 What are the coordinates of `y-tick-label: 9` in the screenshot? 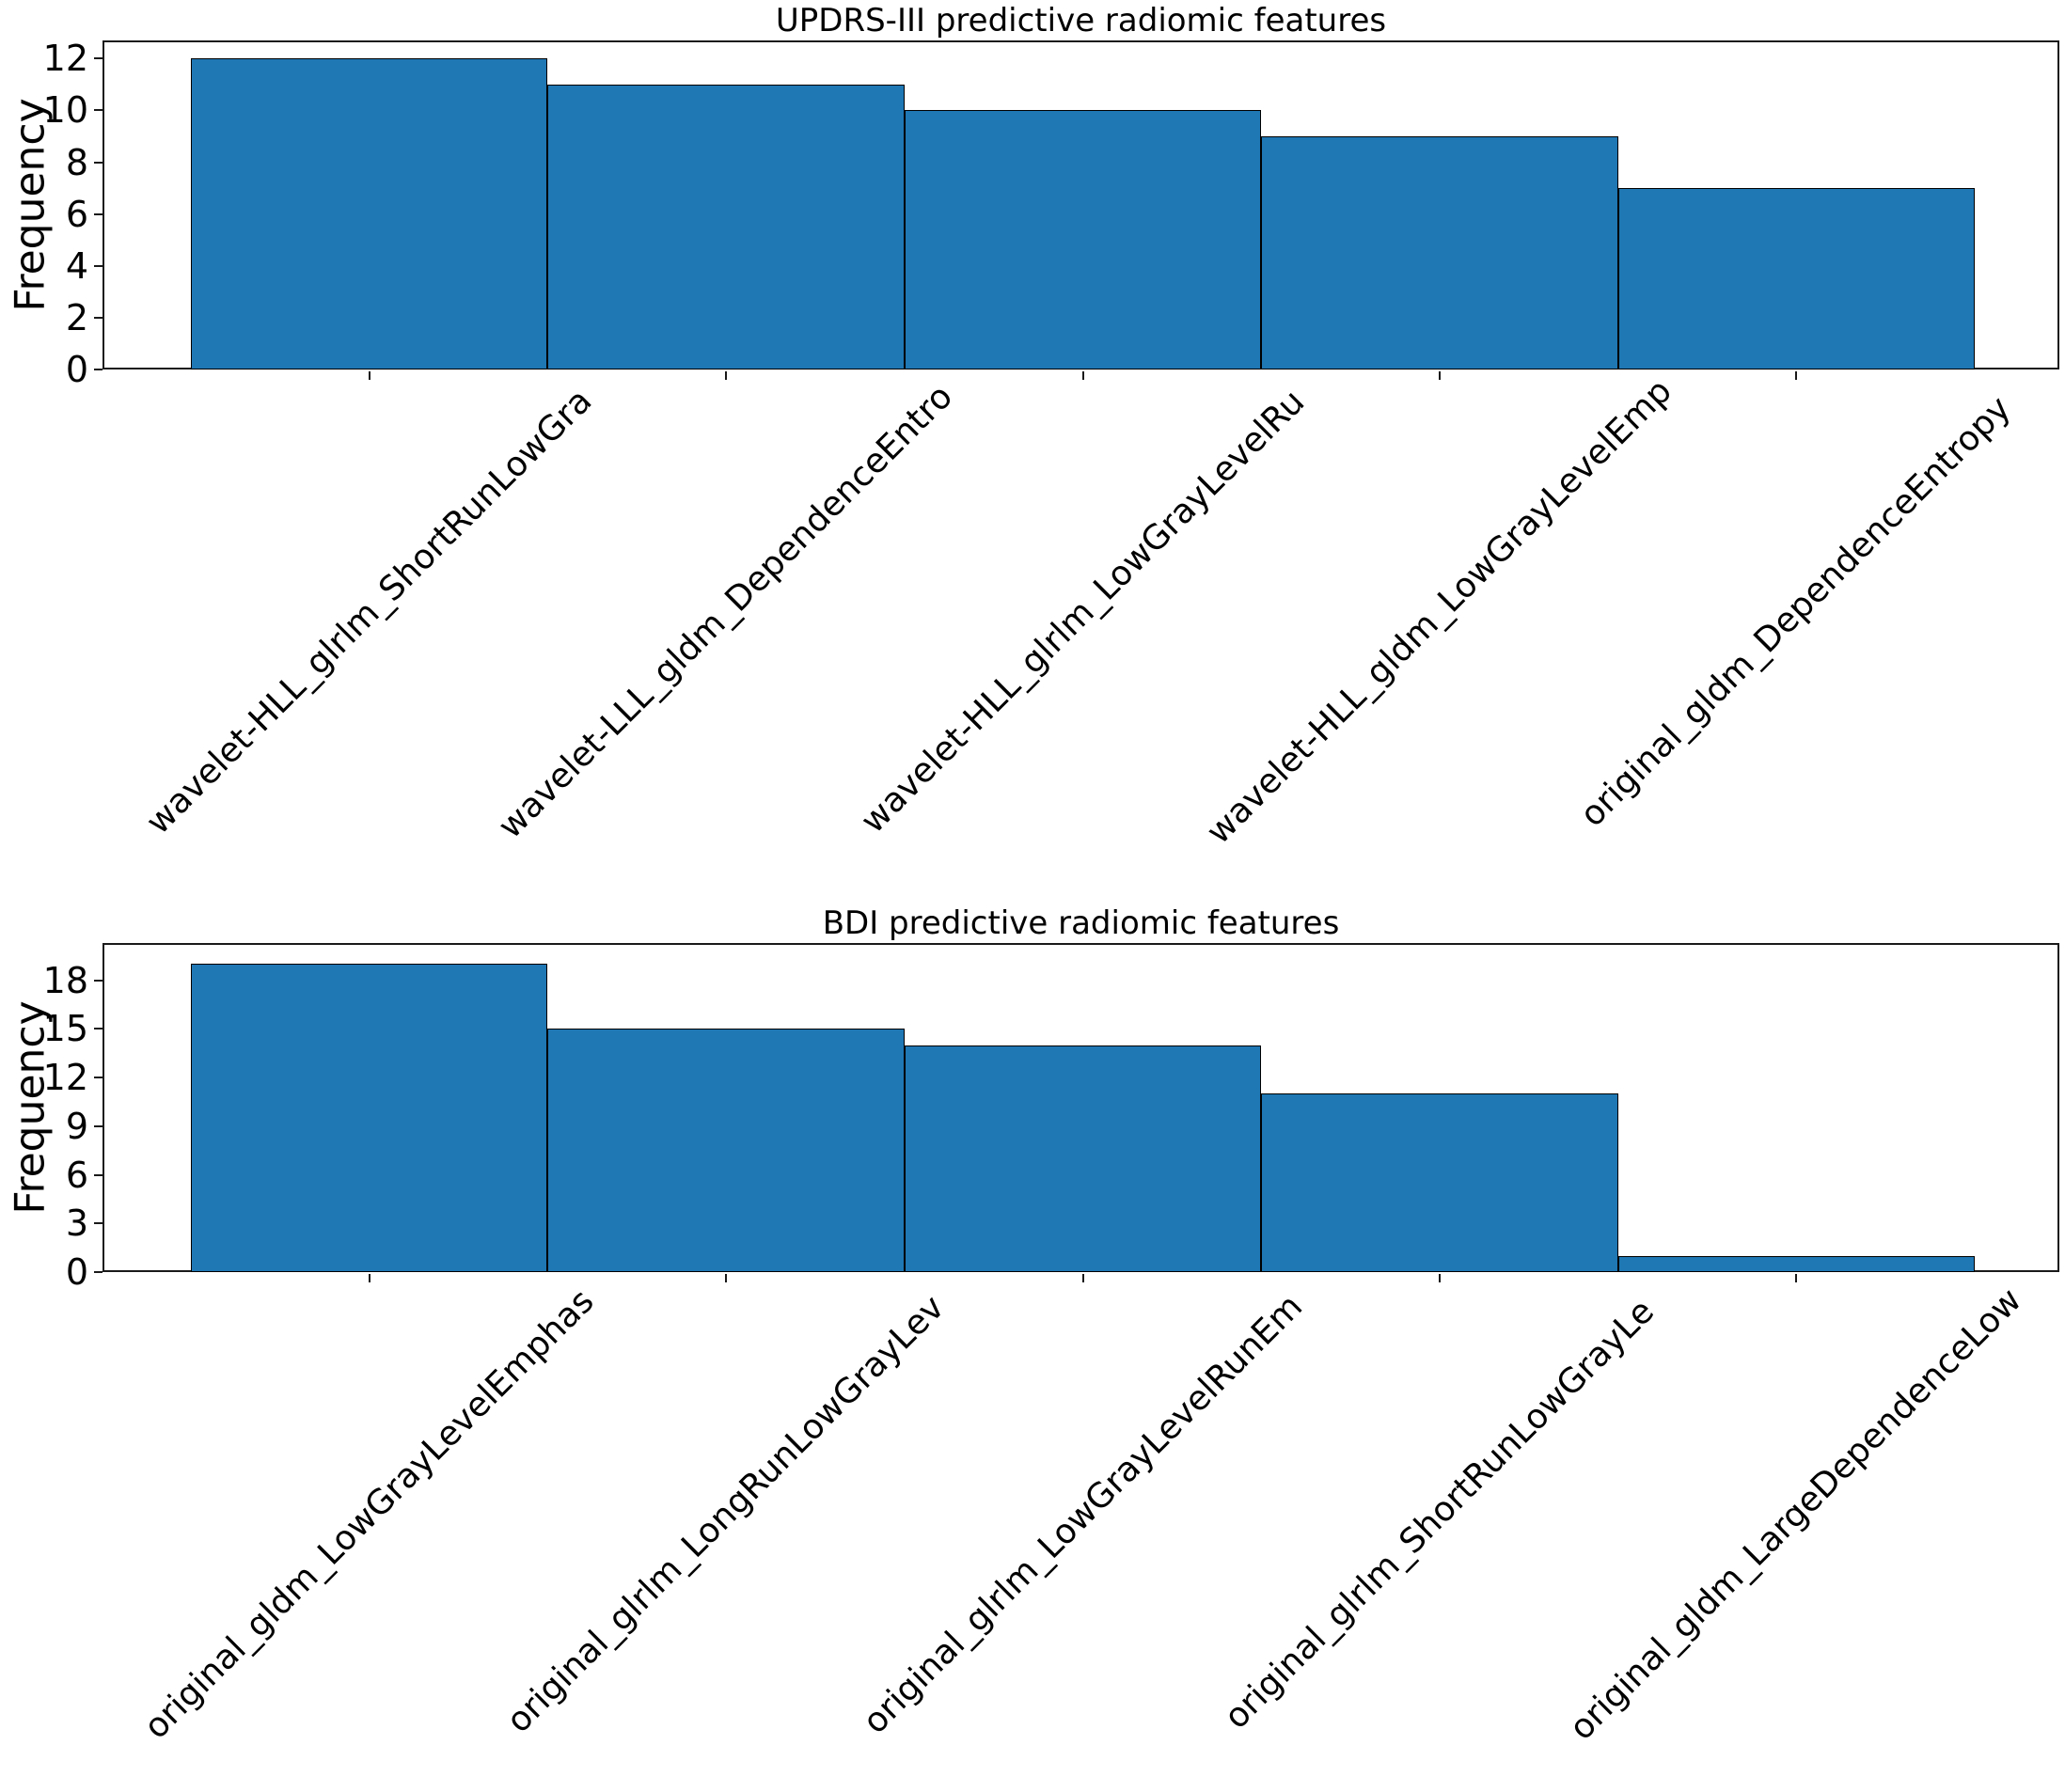 It's located at (76, 1126).